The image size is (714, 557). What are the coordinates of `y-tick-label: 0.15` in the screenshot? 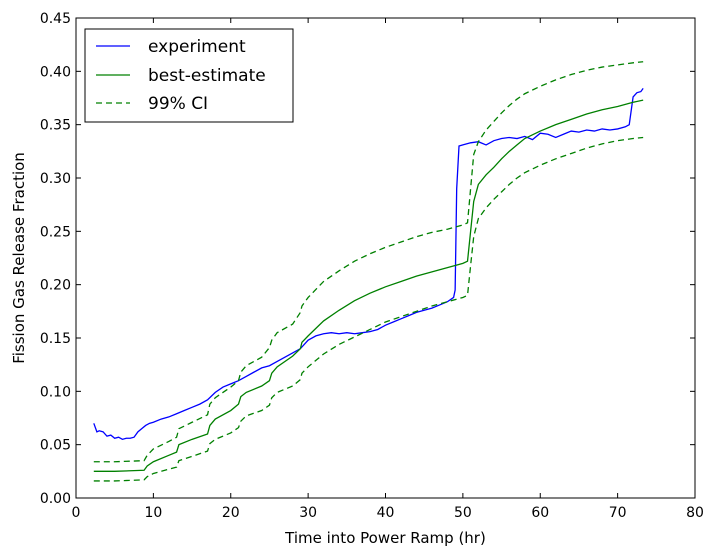 It's located at (55, 339).